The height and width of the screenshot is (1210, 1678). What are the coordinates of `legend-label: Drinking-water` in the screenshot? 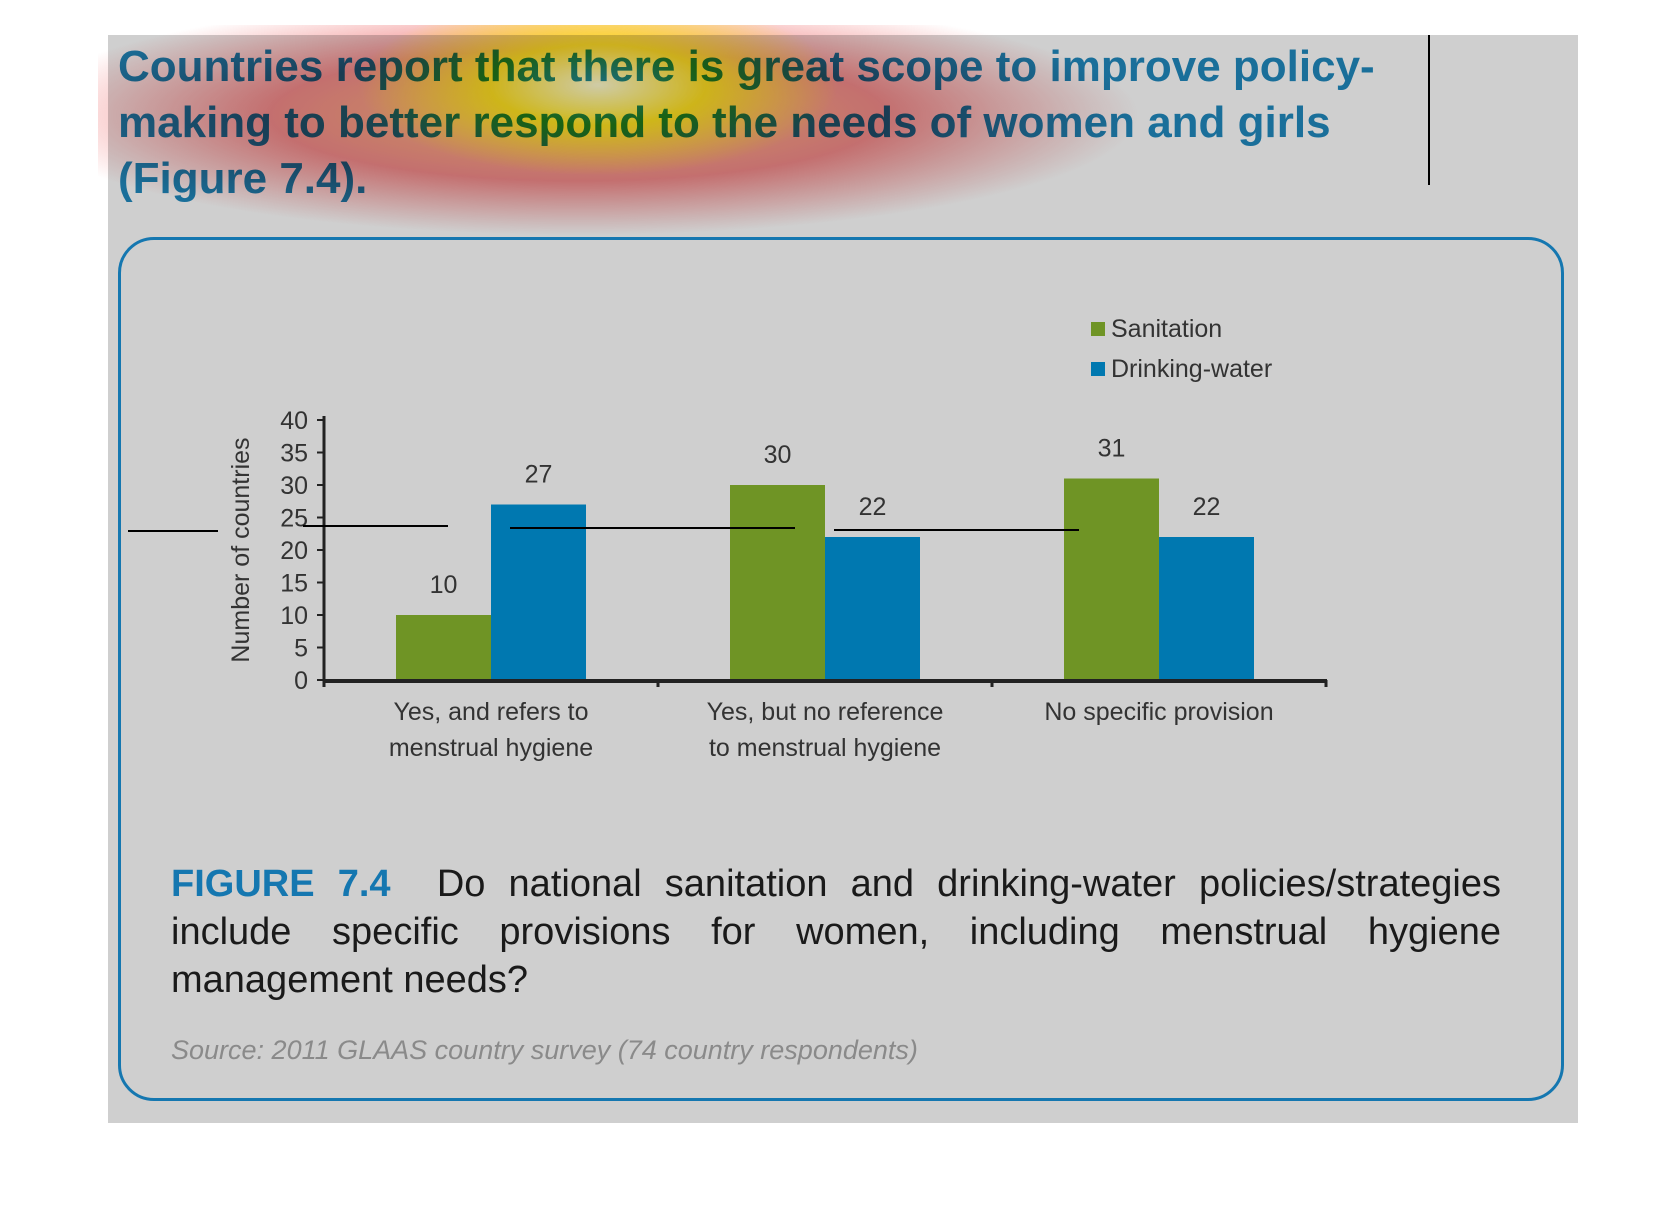 It's located at (1191, 369).